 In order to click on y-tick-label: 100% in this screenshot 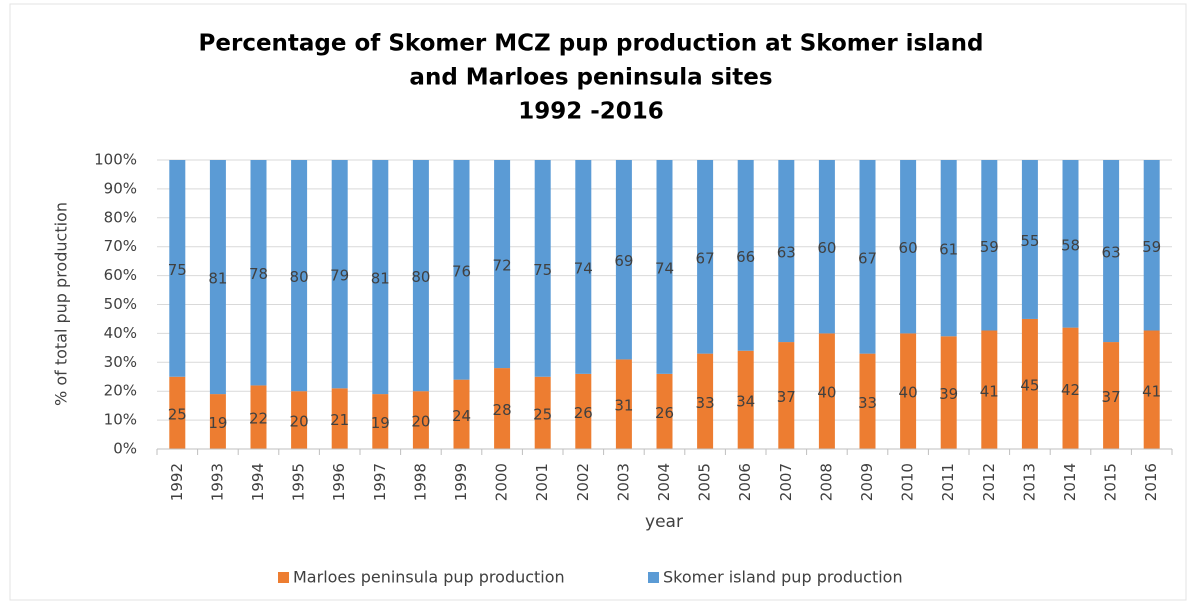, I will do `click(115, 160)`.